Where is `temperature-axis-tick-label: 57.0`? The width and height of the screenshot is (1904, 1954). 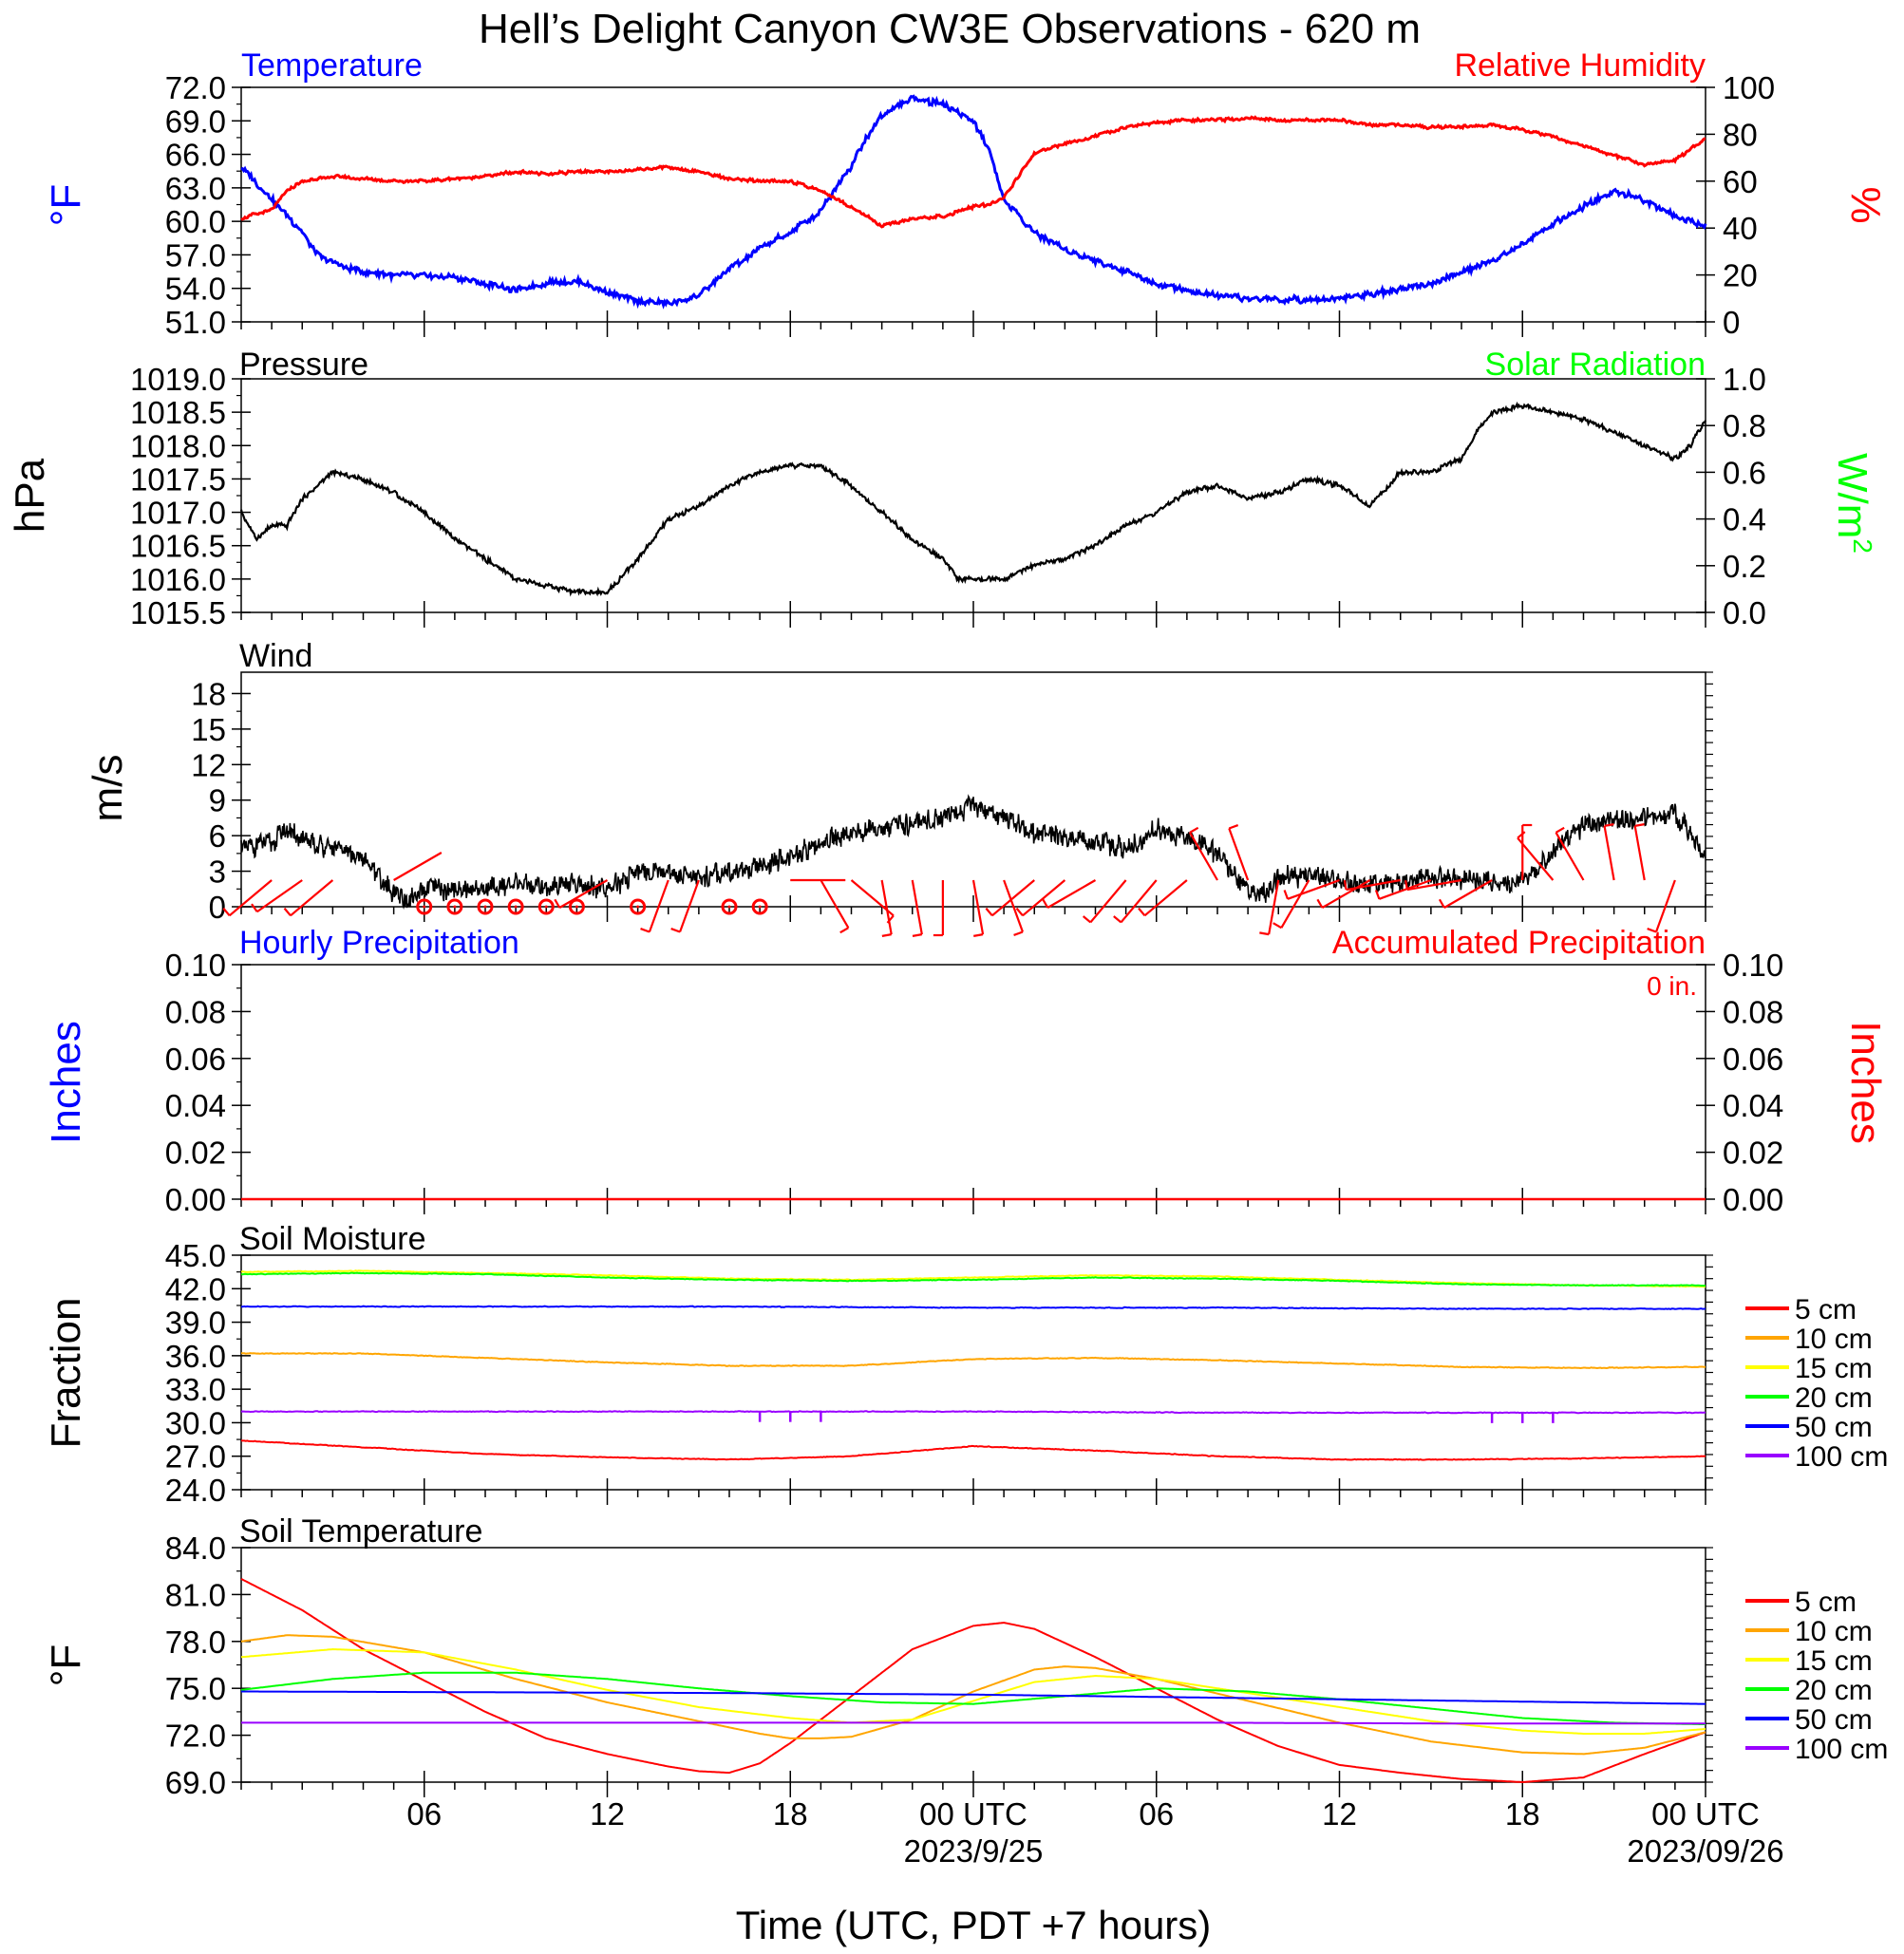
temperature-axis-tick-label: 57.0 is located at coordinates (196, 254).